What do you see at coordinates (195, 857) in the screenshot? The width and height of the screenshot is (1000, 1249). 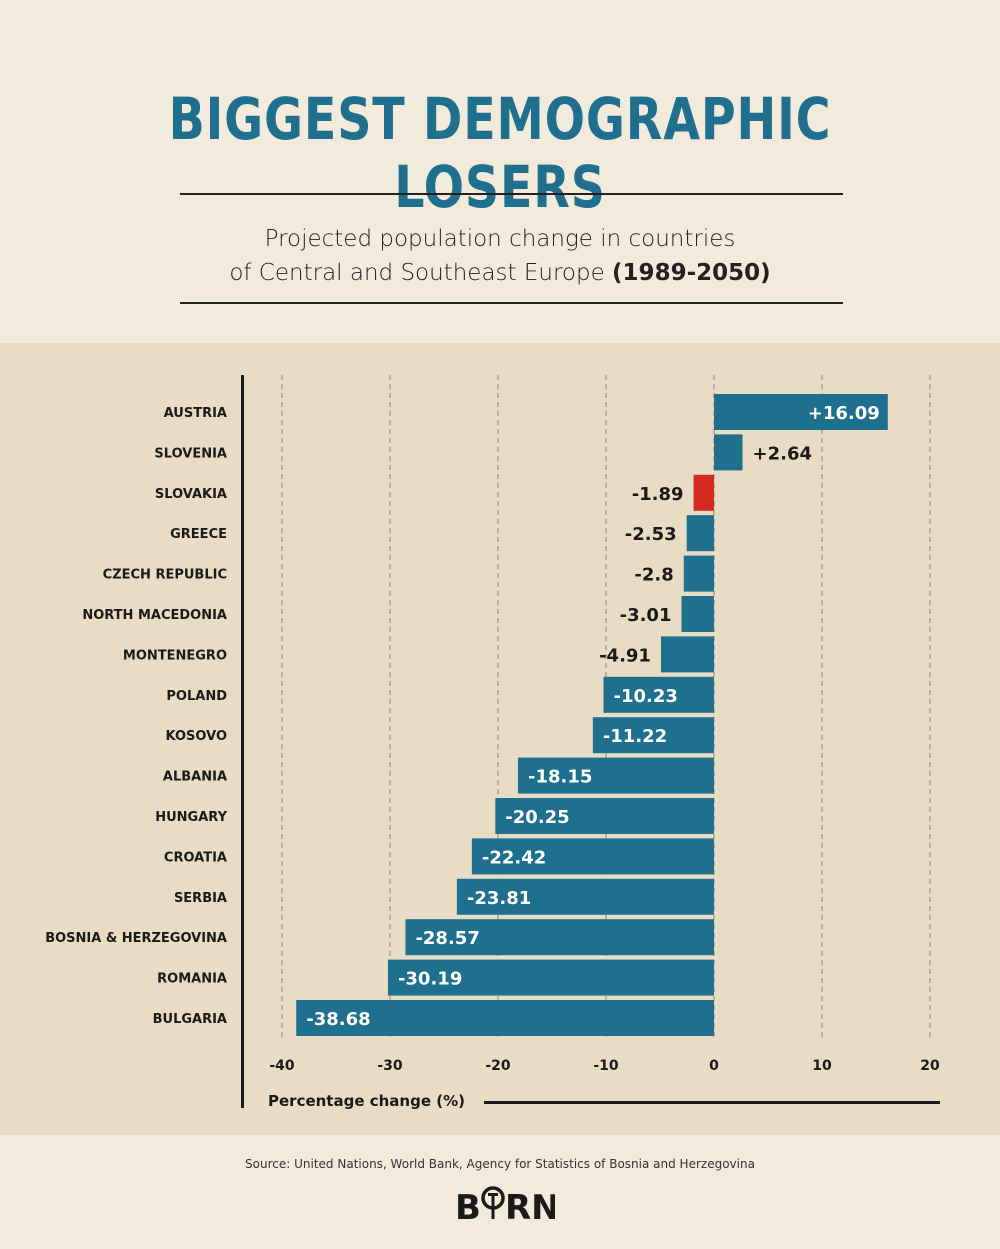 I see `category-label: CROATIA` at bounding box center [195, 857].